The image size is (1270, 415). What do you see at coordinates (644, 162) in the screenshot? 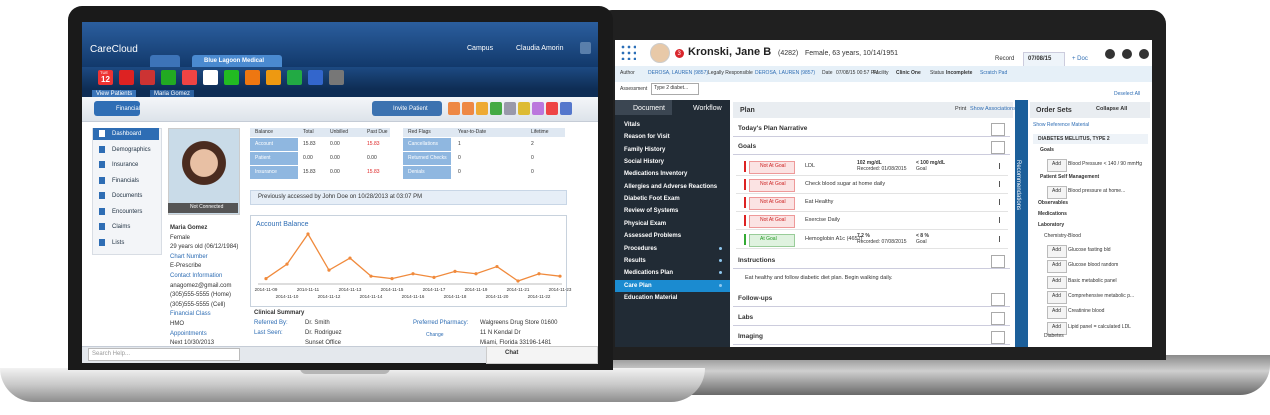
I see `side-item: Social History` at bounding box center [644, 162].